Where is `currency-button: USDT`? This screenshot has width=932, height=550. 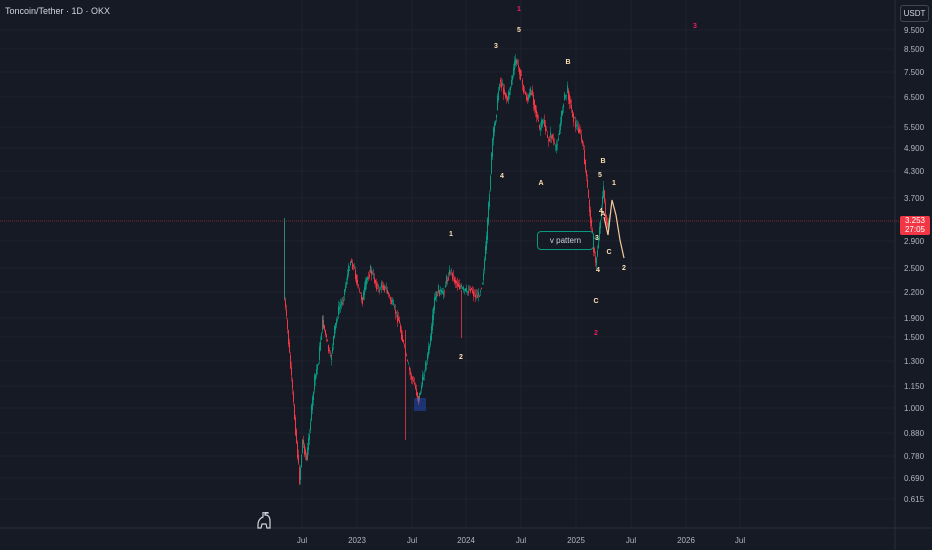 currency-button: USDT is located at coordinates (914, 13).